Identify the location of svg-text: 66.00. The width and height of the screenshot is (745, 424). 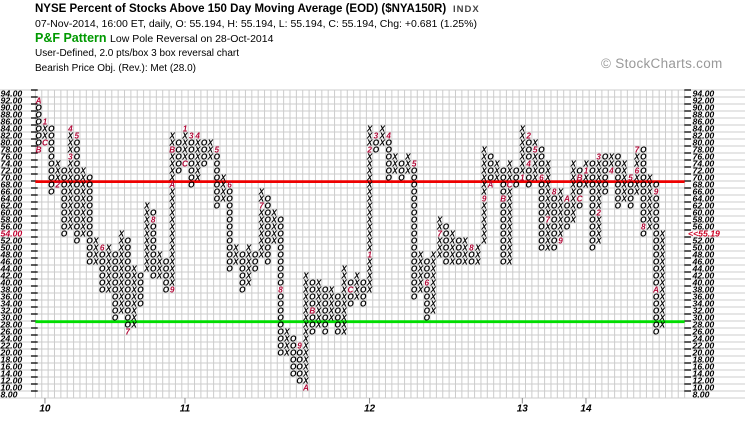
(12, 191).